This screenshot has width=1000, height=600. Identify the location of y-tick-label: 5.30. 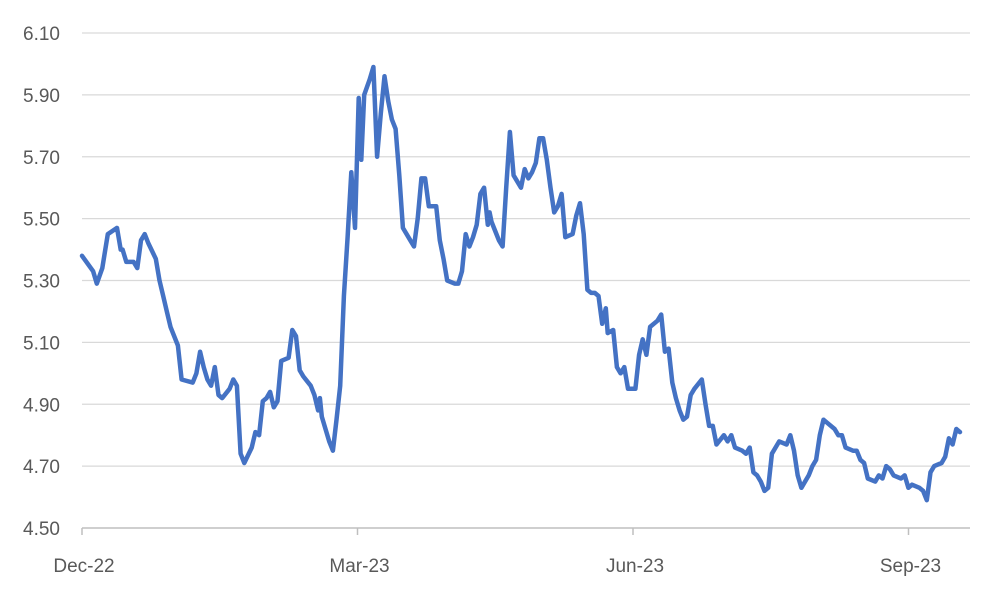
(41, 282).